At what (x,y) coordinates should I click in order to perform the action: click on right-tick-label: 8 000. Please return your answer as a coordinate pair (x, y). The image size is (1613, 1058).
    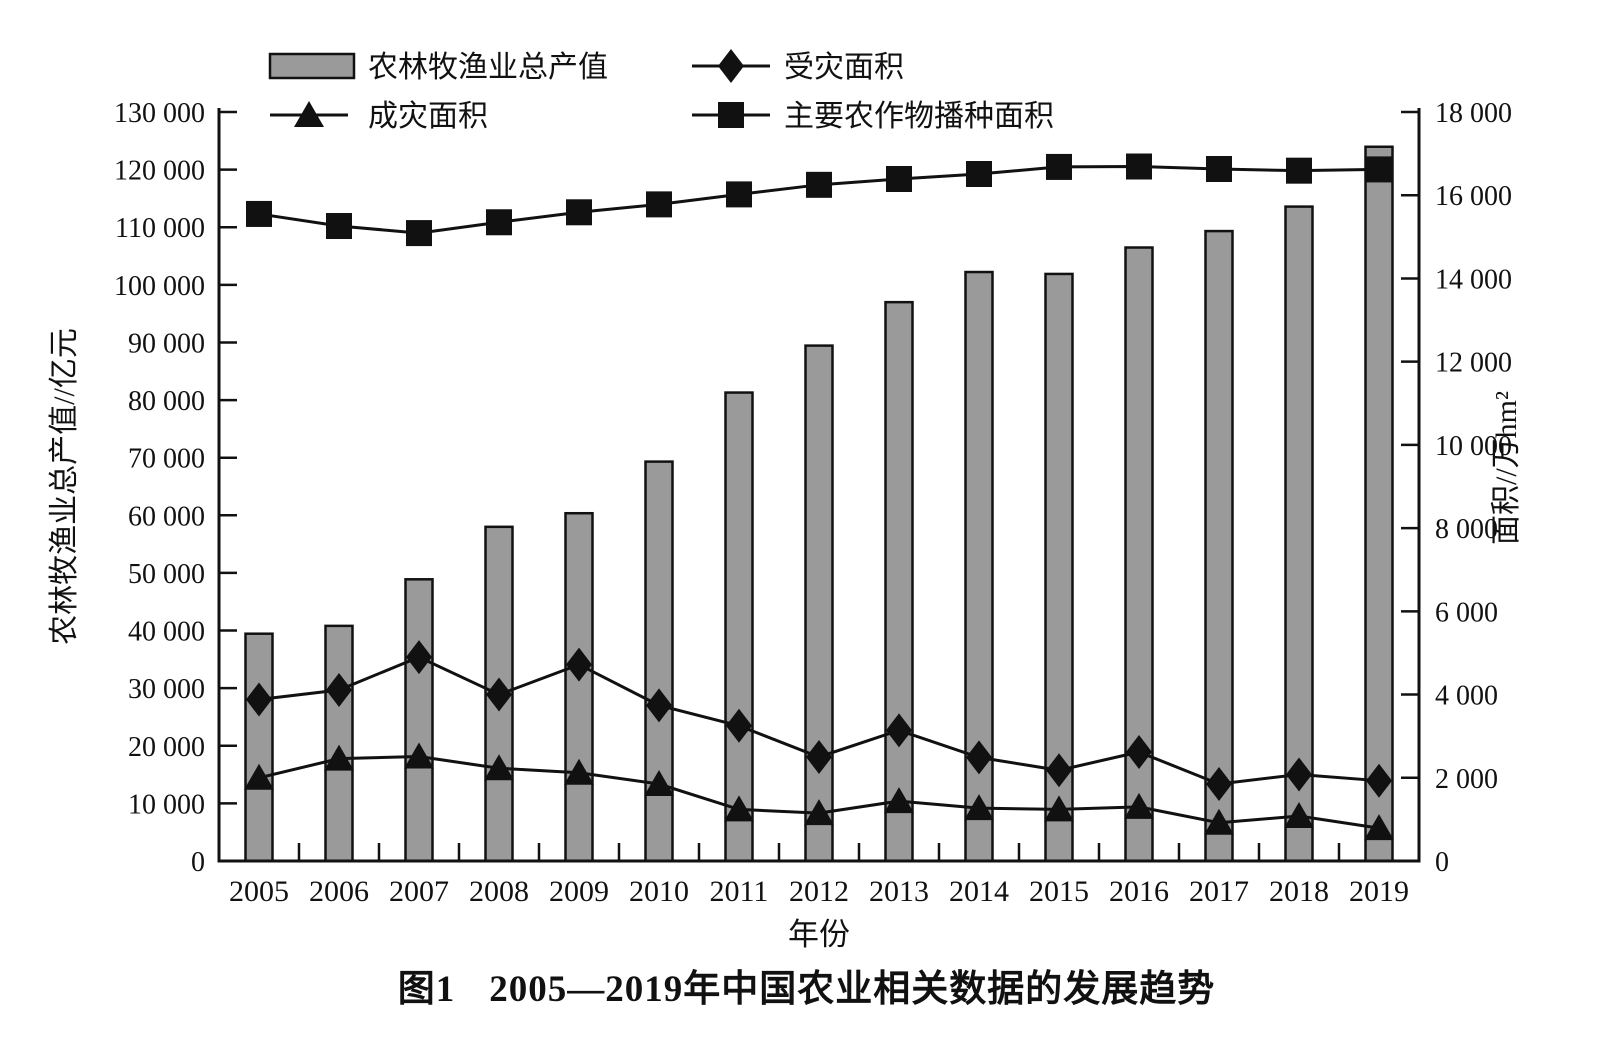
    Looking at the image, I should click on (1466, 529).